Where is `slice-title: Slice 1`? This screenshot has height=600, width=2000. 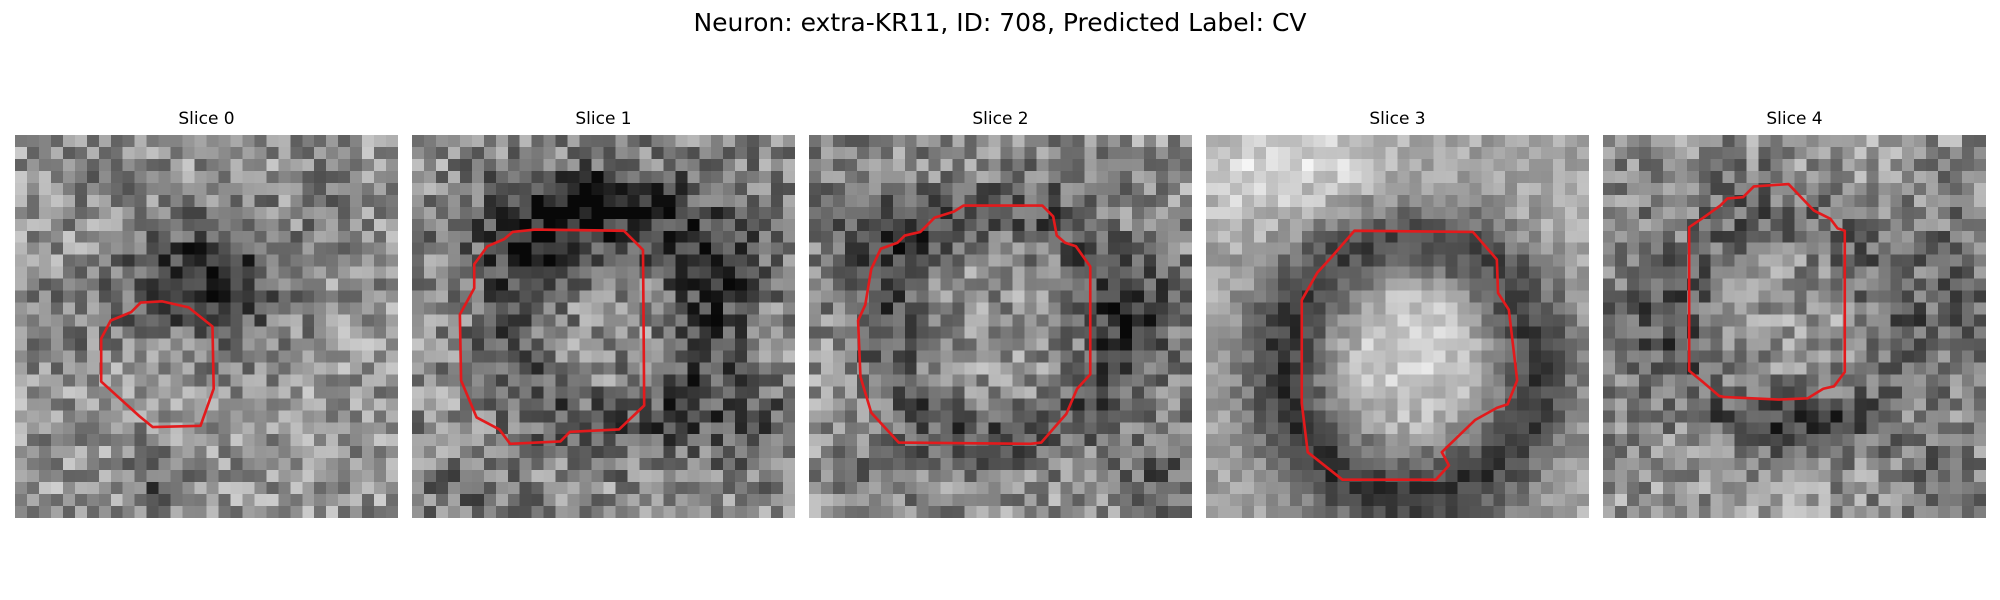 slice-title: Slice 1 is located at coordinates (603, 119).